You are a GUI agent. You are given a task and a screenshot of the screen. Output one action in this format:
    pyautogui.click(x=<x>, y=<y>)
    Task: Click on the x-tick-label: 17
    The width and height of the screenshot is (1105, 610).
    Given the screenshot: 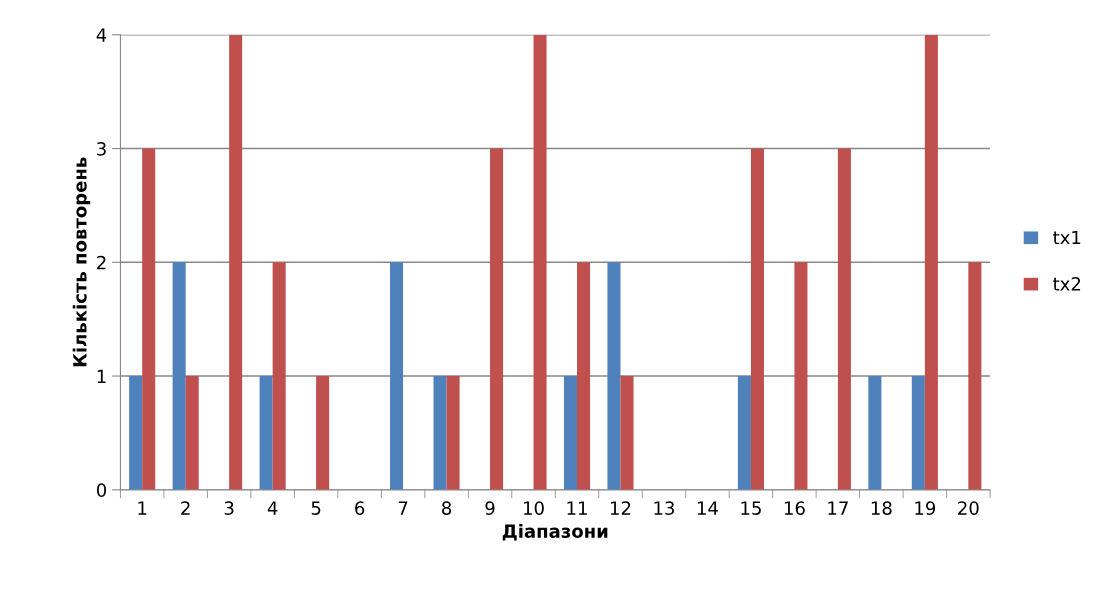 What is the action you would take?
    pyautogui.click(x=838, y=508)
    